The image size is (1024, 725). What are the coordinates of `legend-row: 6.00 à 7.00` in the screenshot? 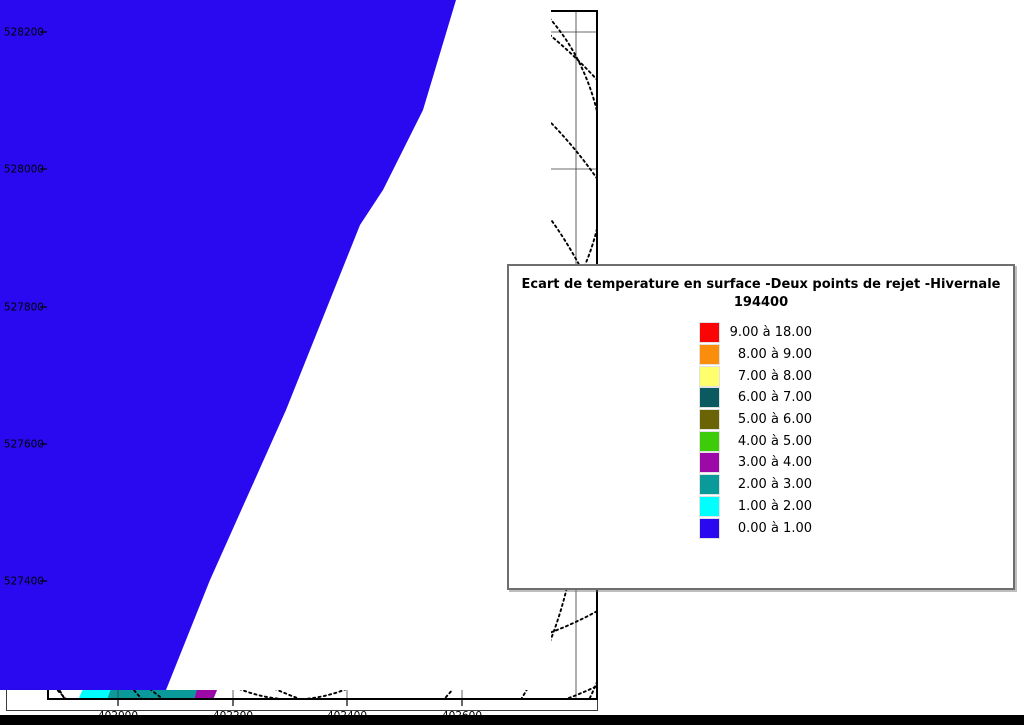 It's located at (761, 398).